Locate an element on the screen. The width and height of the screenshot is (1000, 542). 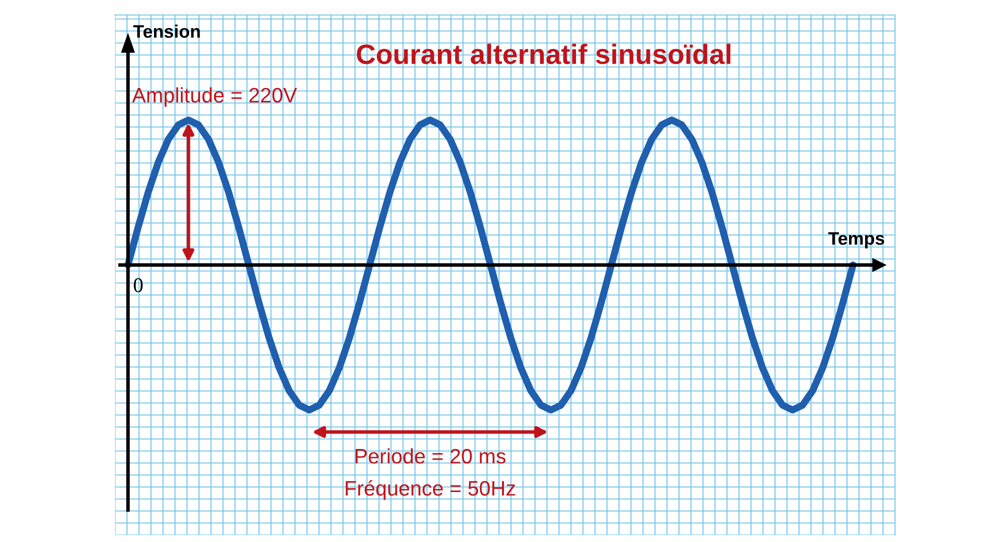
text: Amplitude = 220V is located at coordinates (214, 97).